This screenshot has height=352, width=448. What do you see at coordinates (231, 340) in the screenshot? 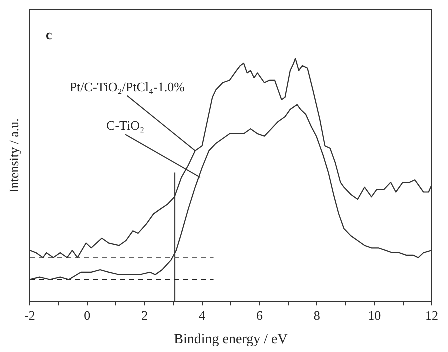
I see `x-axis-title: Binding energy / eV` at bounding box center [231, 340].